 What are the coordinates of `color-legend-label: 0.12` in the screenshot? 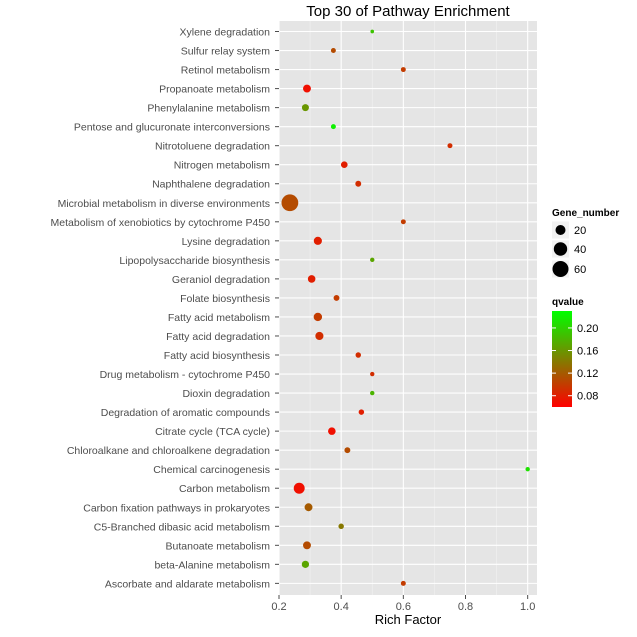 It's located at (587, 374).